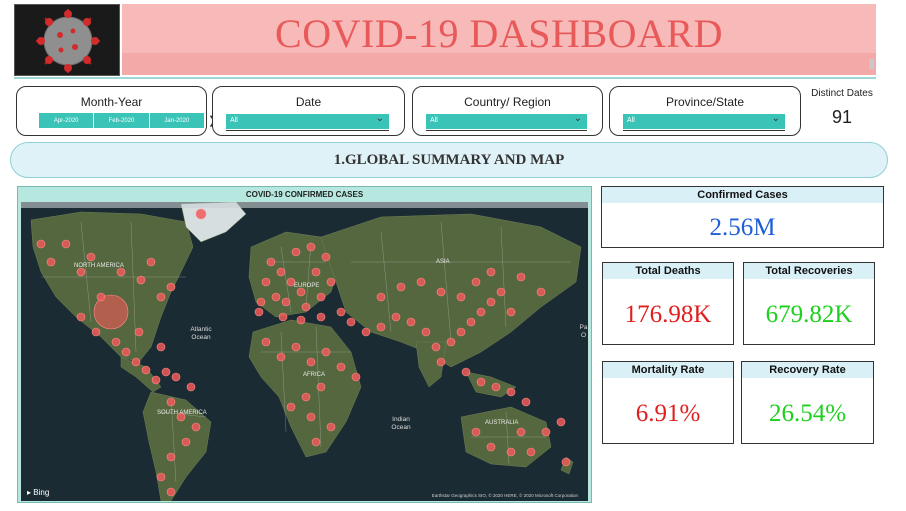  What do you see at coordinates (308, 111) in the screenshot?
I see `date-slicer: Date All ⌄` at bounding box center [308, 111].